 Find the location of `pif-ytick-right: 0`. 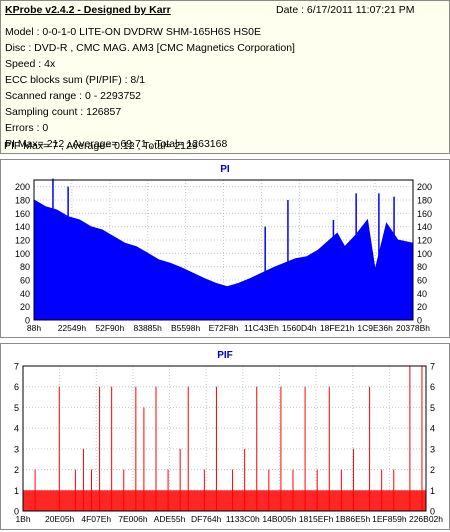

pif-ytick-right: 0 is located at coordinates (432, 512).